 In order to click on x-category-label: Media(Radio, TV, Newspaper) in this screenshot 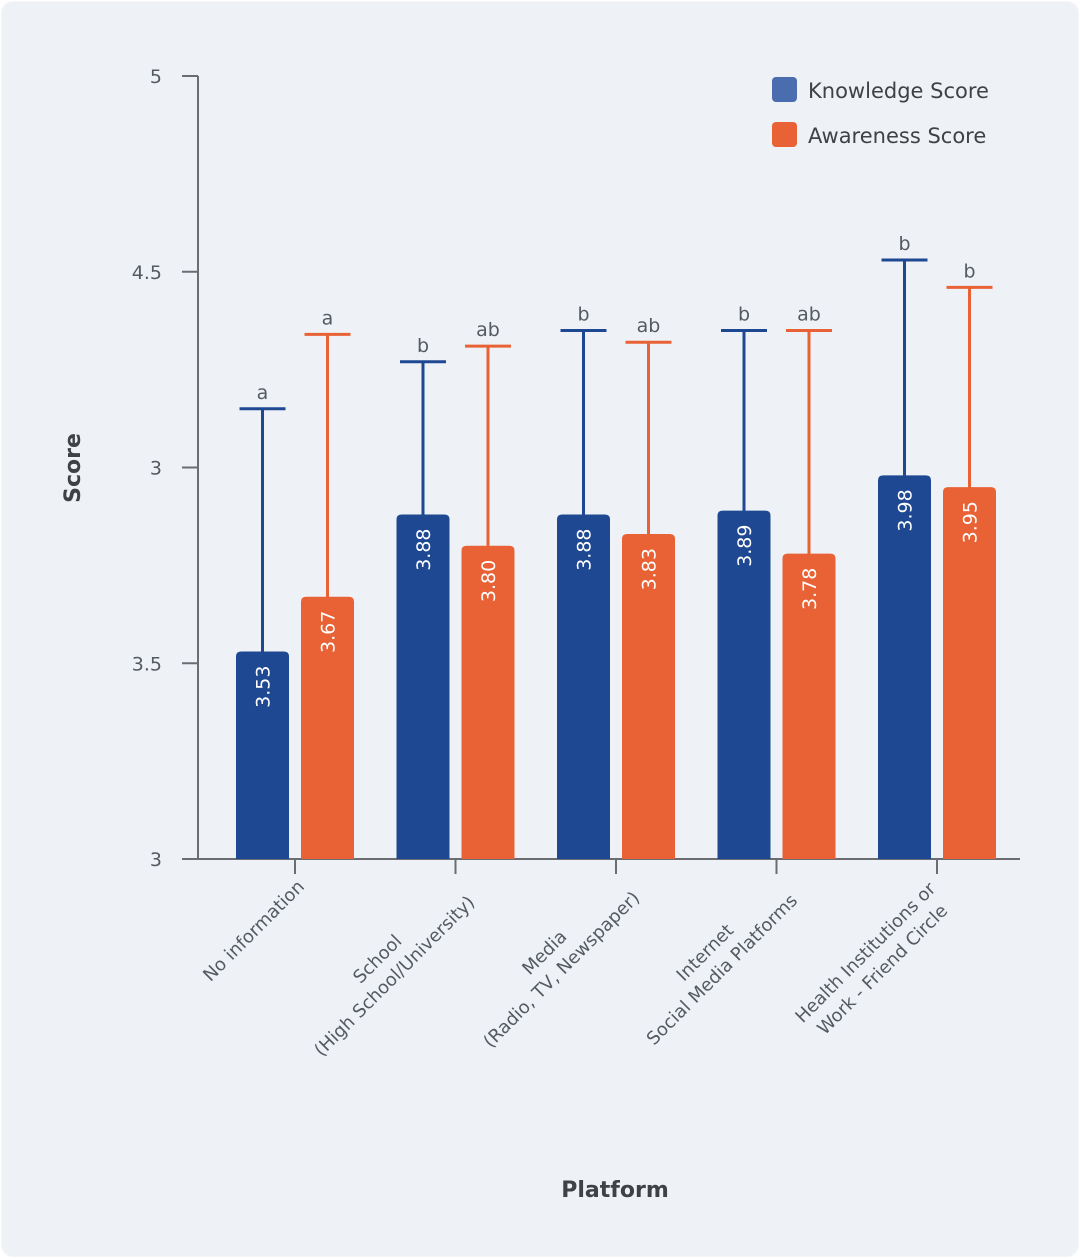, I will do `click(561, 970)`.